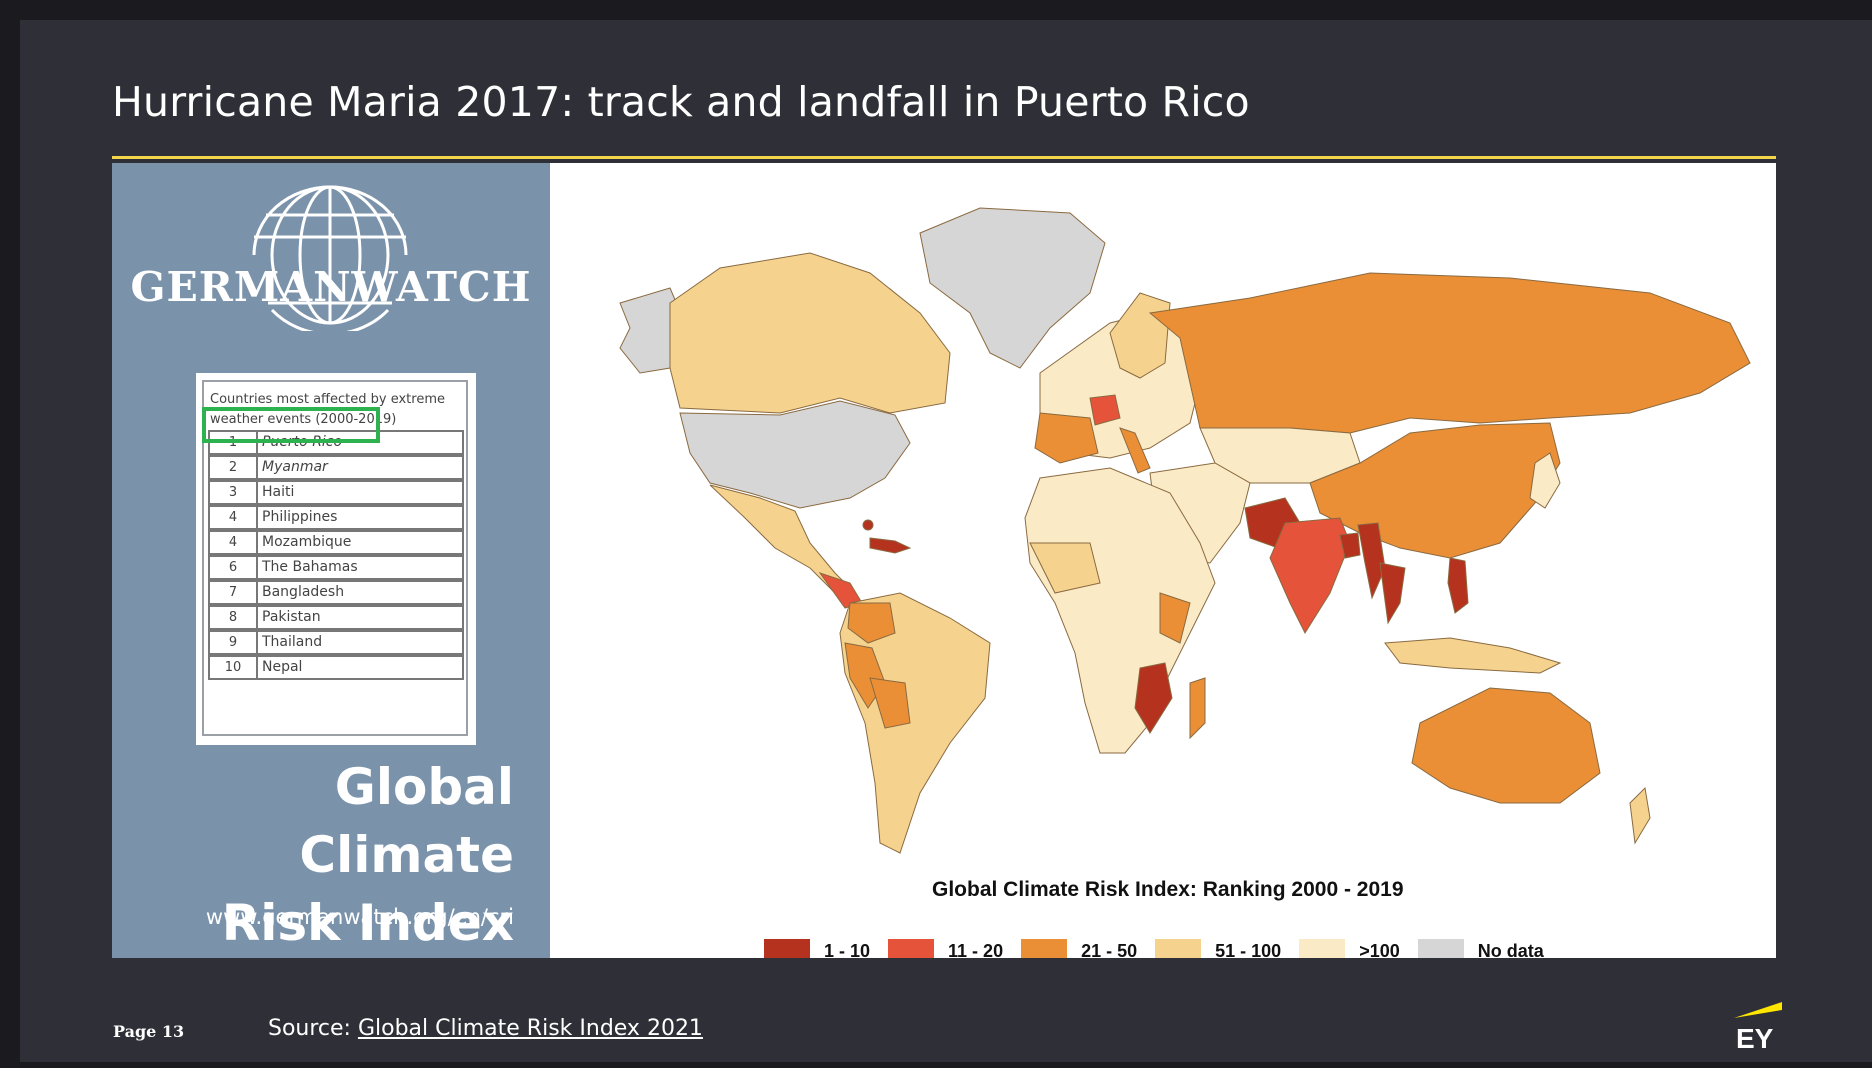 This screenshot has height=1068, width=1872. I want to click on map-region-bangladesh, so click(1350, 545).